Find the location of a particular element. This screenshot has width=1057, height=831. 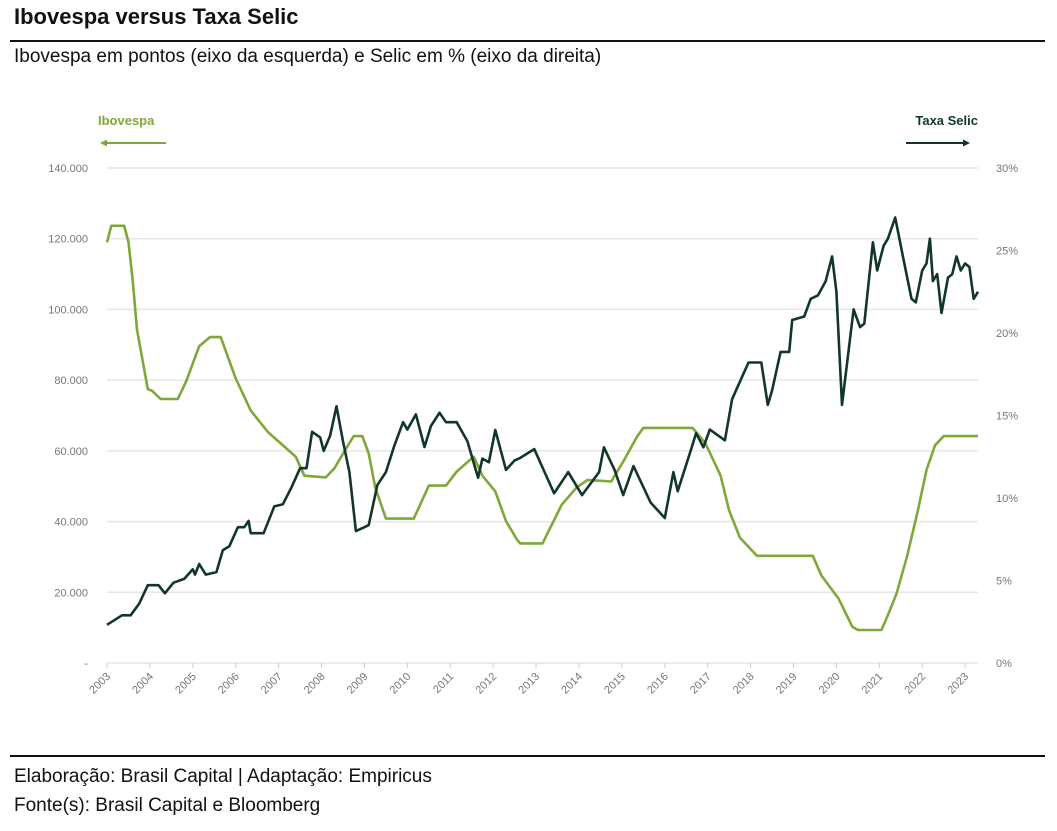

x-tick-label: 2022 is located at coordinates (916, 684).